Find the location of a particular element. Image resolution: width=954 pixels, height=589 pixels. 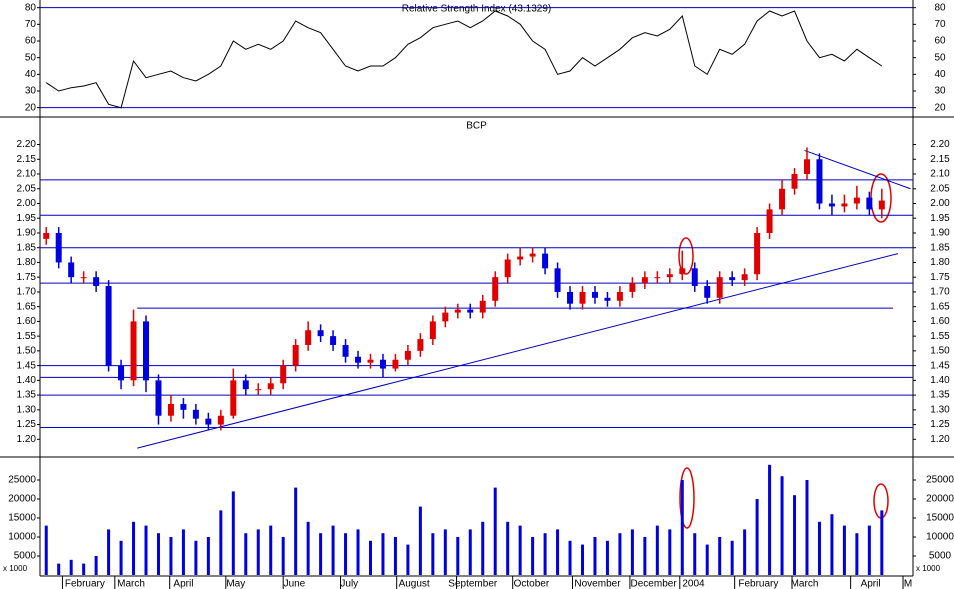

y-tick-label-right: 20 is located at coordinates (940, 107).